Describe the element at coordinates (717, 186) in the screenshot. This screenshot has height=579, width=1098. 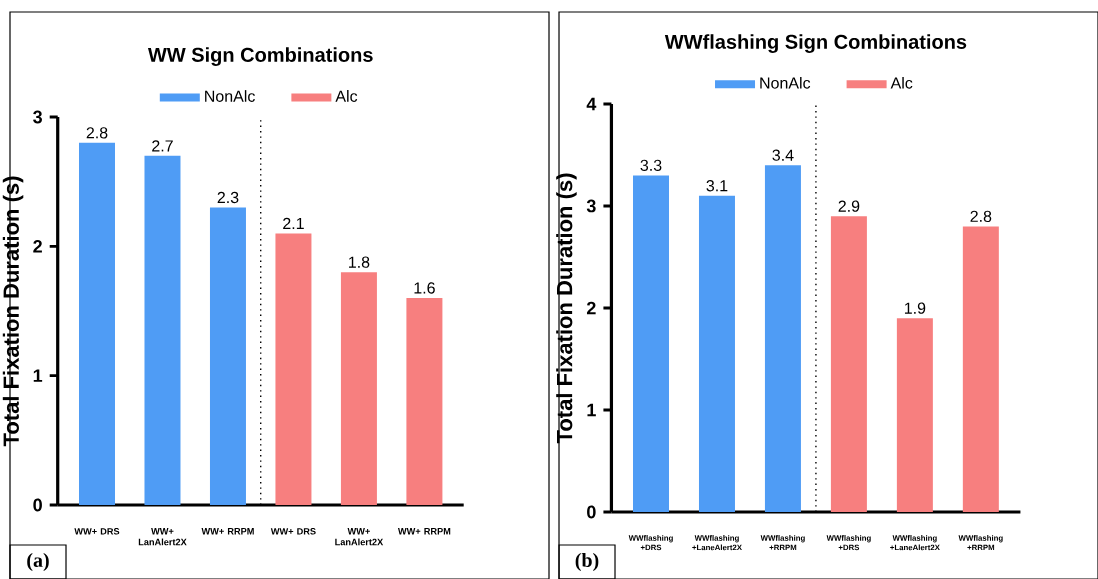
I see `data-label: 3.1` at that location.